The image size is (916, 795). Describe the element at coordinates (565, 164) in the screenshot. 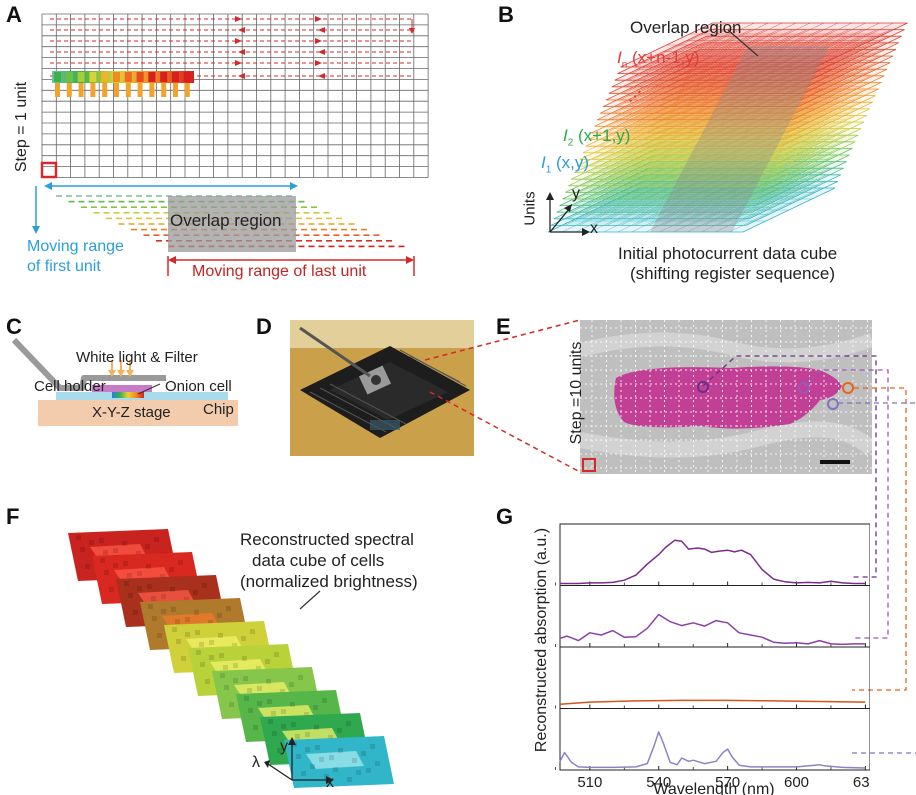

I see `layer-1-label: I1 (x,y)` at that location.